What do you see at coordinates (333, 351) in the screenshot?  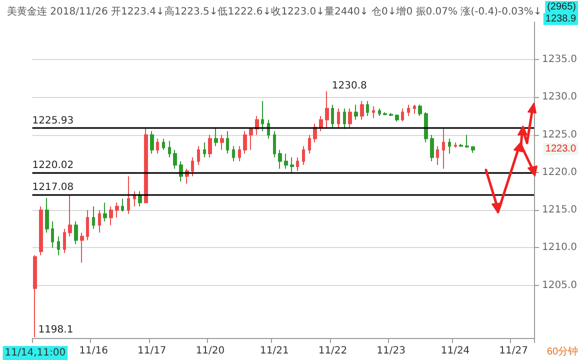 I see `x-tick-label: 11/22` at bounding box center [333, 351].